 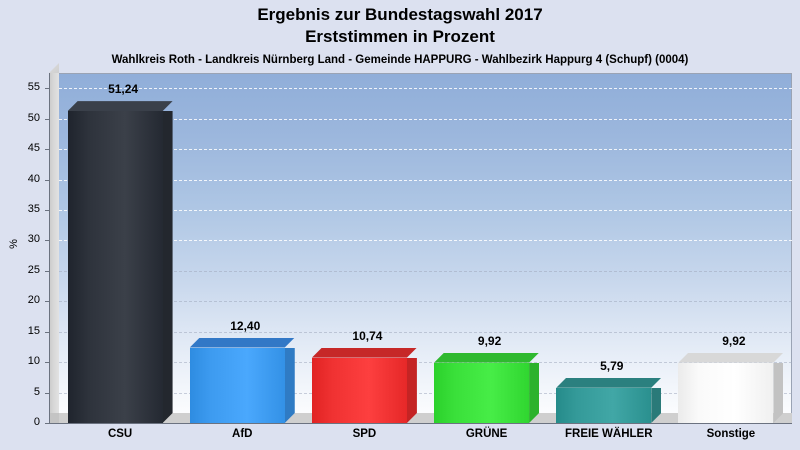 I want to click on x-axis-label: SPD, so click(x=364, y=434).